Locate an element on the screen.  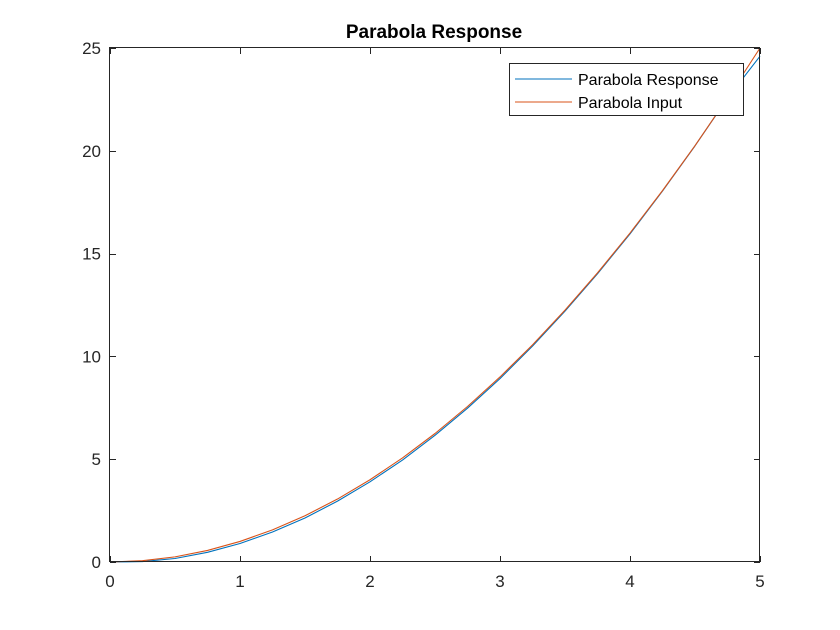
legend-box is located at coordinates (626, 89).